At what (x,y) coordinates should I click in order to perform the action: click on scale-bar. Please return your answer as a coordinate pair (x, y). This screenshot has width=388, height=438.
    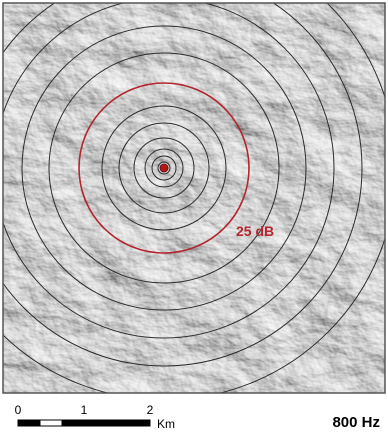
    Looking at the image, I should click on (84, 423).